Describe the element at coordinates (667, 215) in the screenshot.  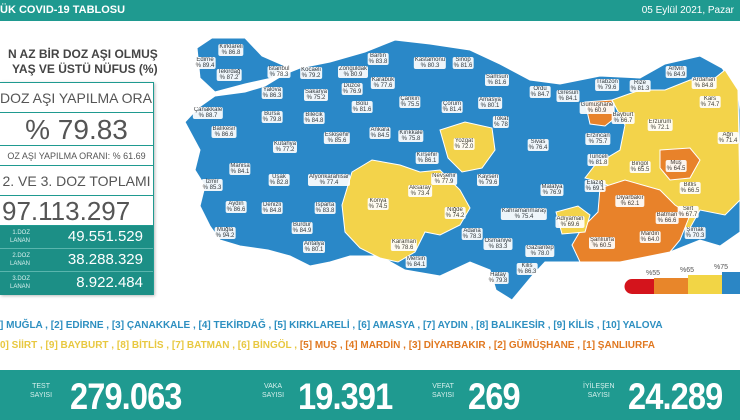
I see `province-name: Batman` at that location.